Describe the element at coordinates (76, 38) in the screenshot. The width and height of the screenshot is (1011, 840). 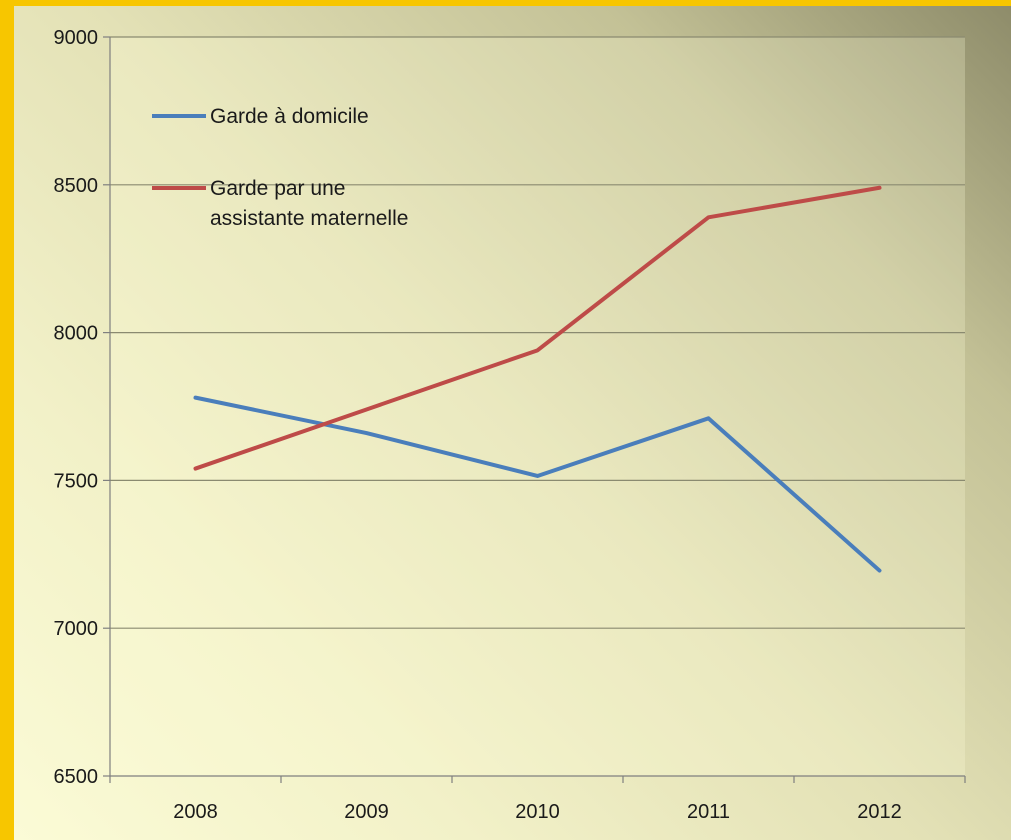
I see `y-tick-label: 9000` at that location.